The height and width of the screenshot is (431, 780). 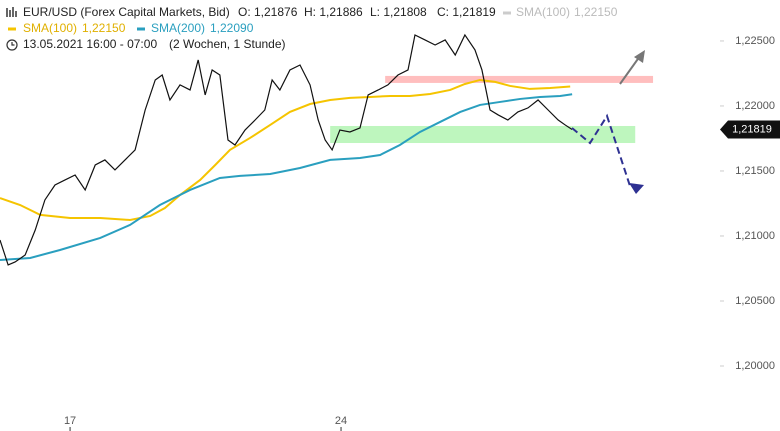 I want to click on x-tick-label: 24, so click(x=341, y=421).